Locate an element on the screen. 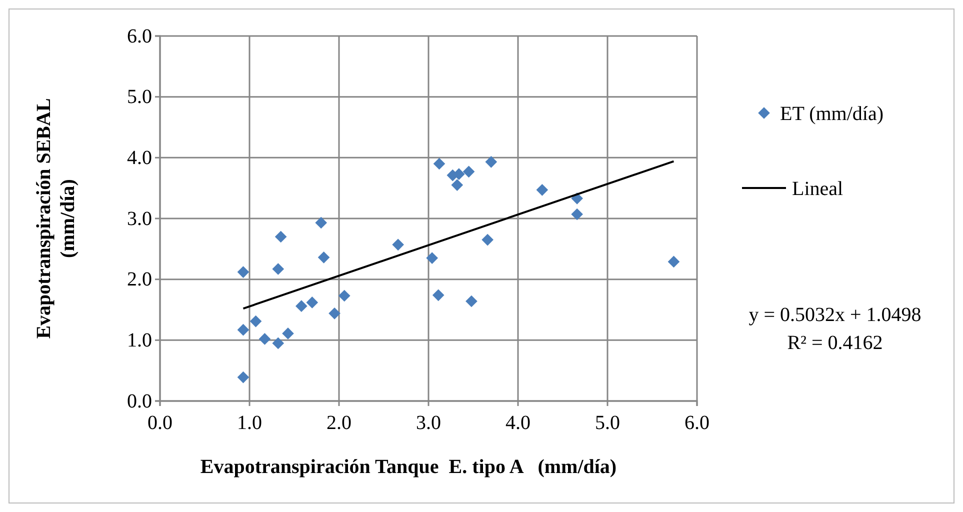  x-tick-label: 3.0 is located at coordinates (428, 423).